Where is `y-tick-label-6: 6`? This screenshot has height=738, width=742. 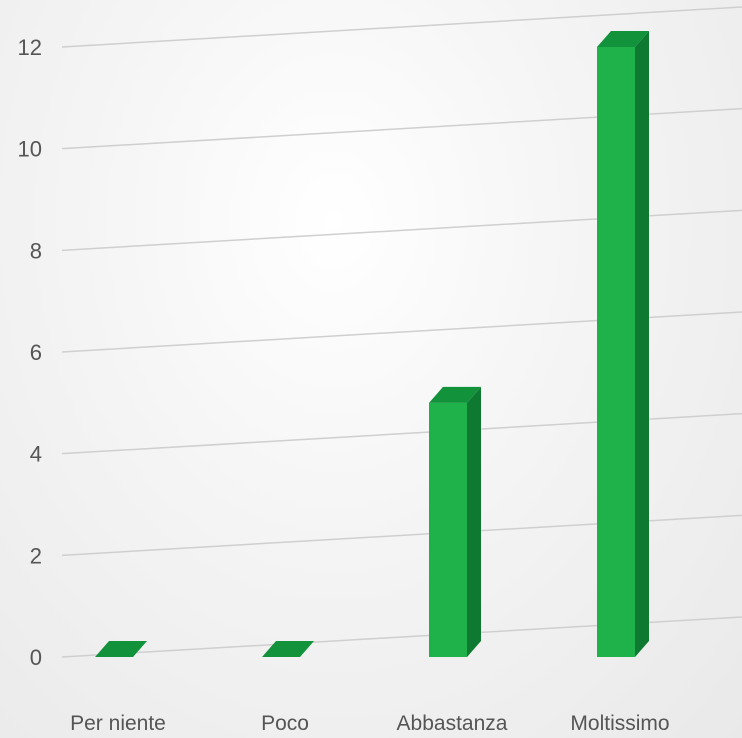
y-tick-label-6: 6 is located at coordinates (36, 352).